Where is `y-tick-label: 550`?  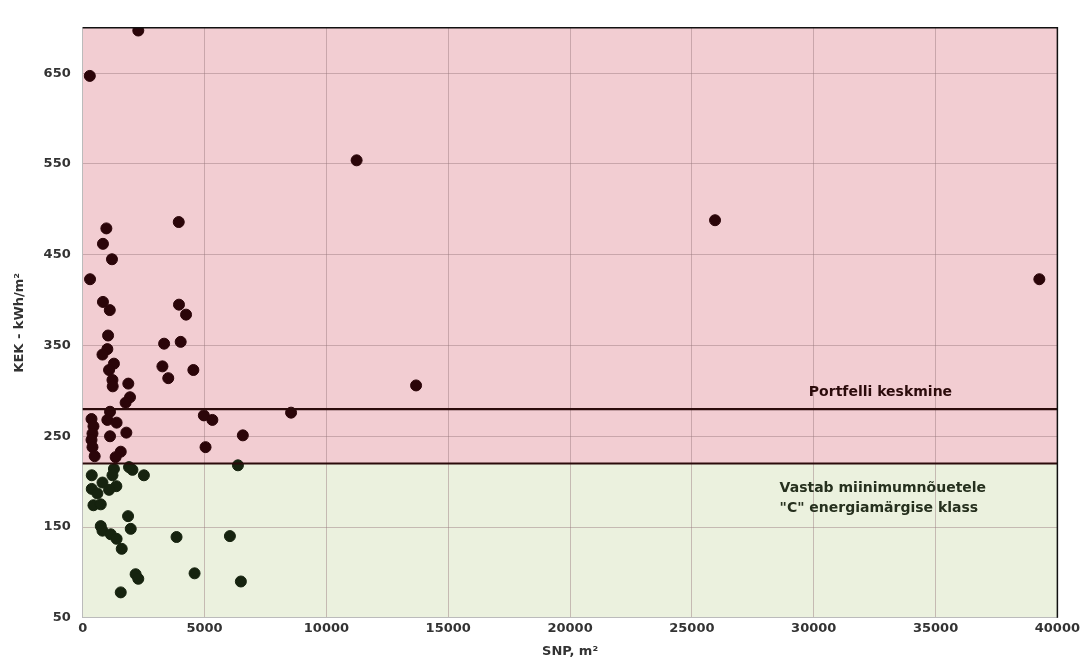 y-tick-label: 550 is located at coordinates (57, 163).